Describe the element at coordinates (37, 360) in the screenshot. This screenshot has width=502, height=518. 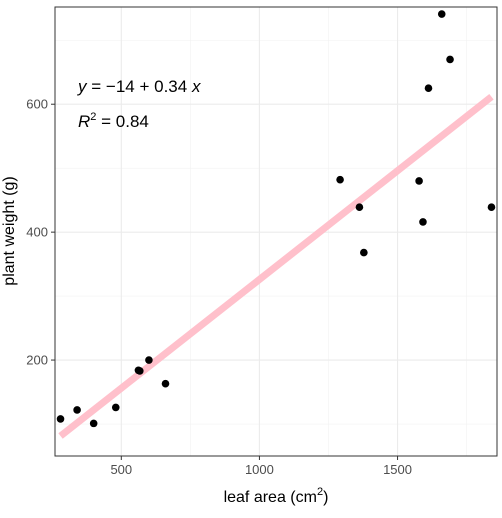
I see `y-tick-label: 200` at that location.